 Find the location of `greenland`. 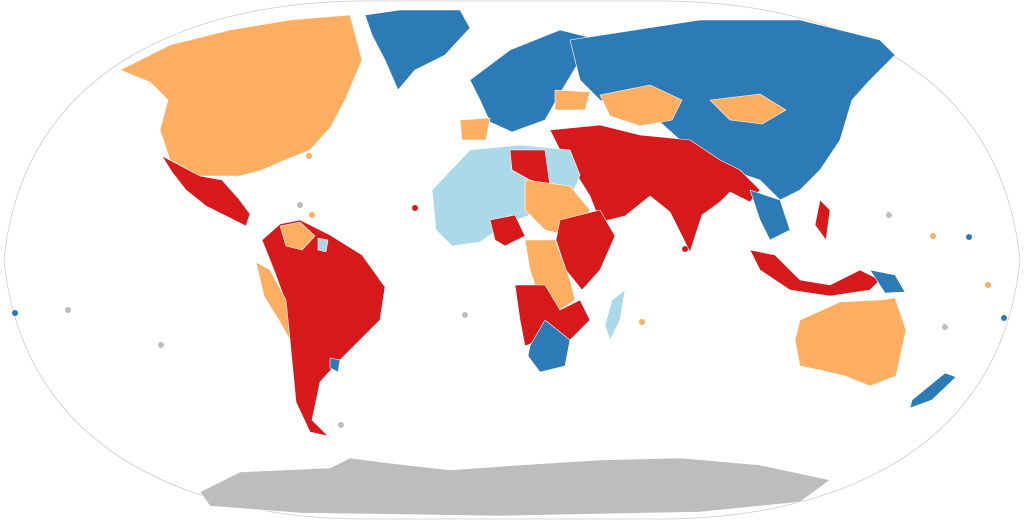

greenland is located at coordinates (417, 50).